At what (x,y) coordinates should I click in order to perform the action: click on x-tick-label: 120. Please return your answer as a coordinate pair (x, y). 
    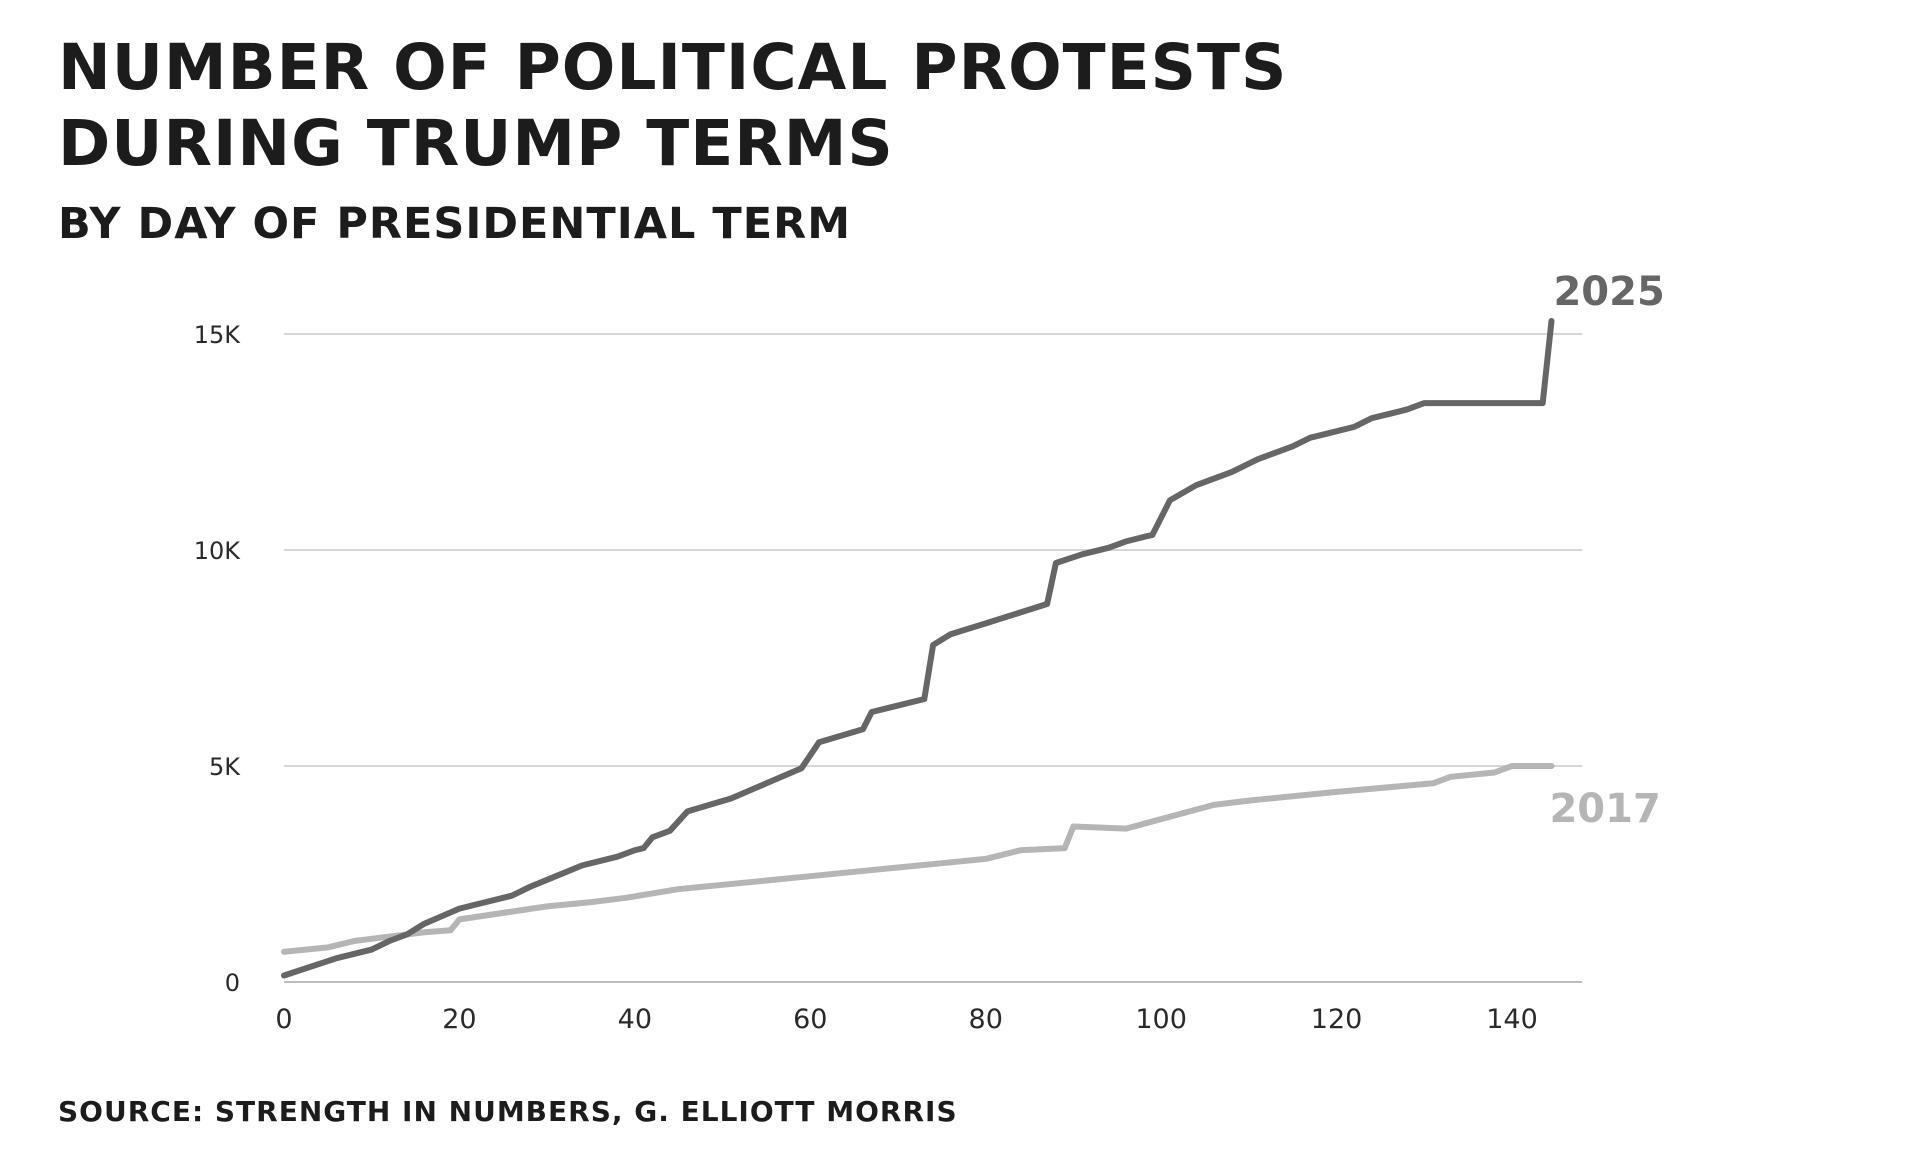
    Looking at the image, I should click on (1337, 1019).